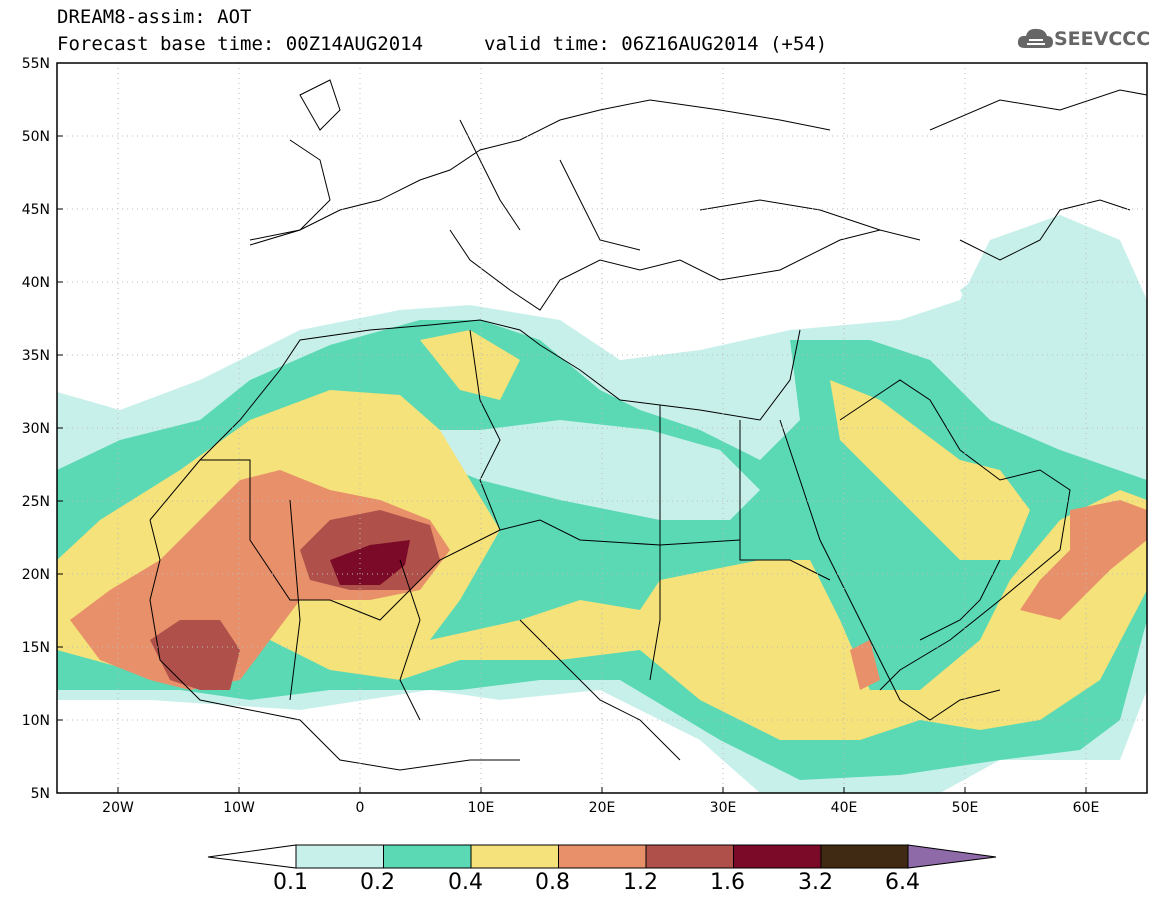 The height and width of the screenshot is (905, 1165). I want to click on lon-label: 50E, so click(965, 808).